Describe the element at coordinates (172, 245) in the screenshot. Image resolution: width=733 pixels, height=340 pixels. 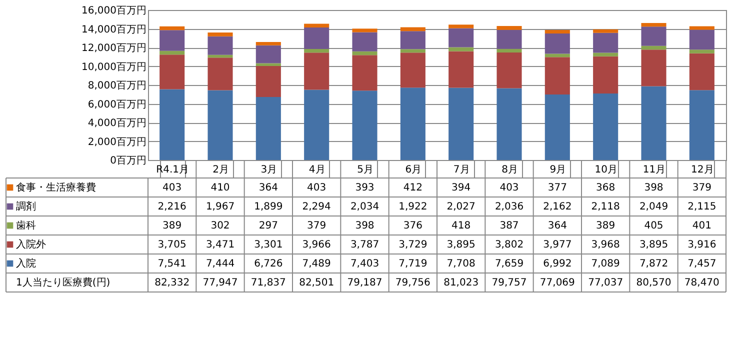
I see `data-label: 3,705` at that location.